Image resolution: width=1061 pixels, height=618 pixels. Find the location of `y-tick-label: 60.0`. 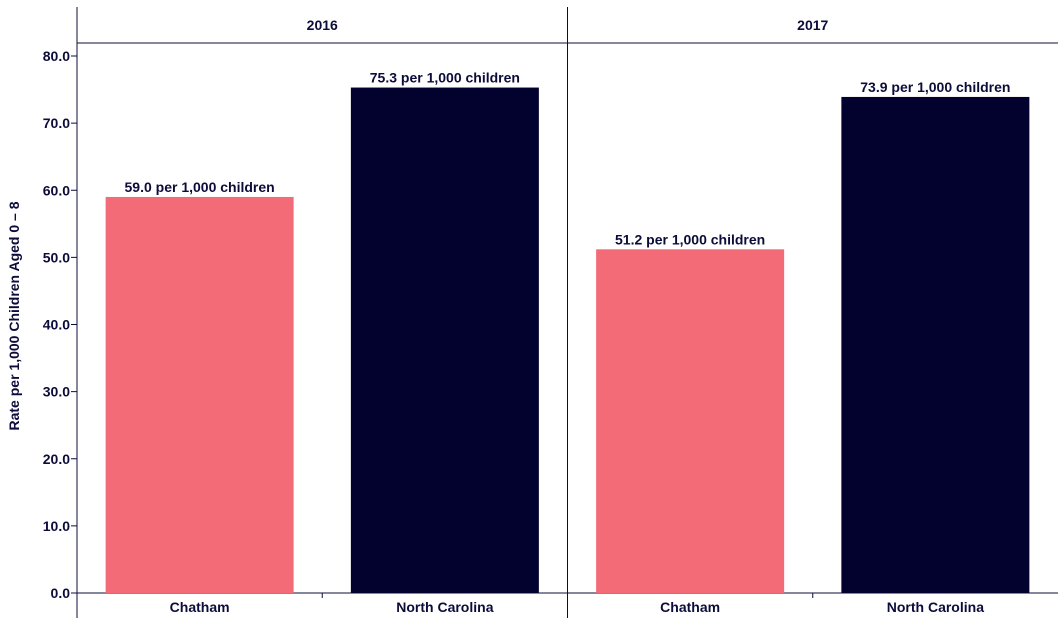

y-tick-label: 60.0 is located at coordinates (56, 190).